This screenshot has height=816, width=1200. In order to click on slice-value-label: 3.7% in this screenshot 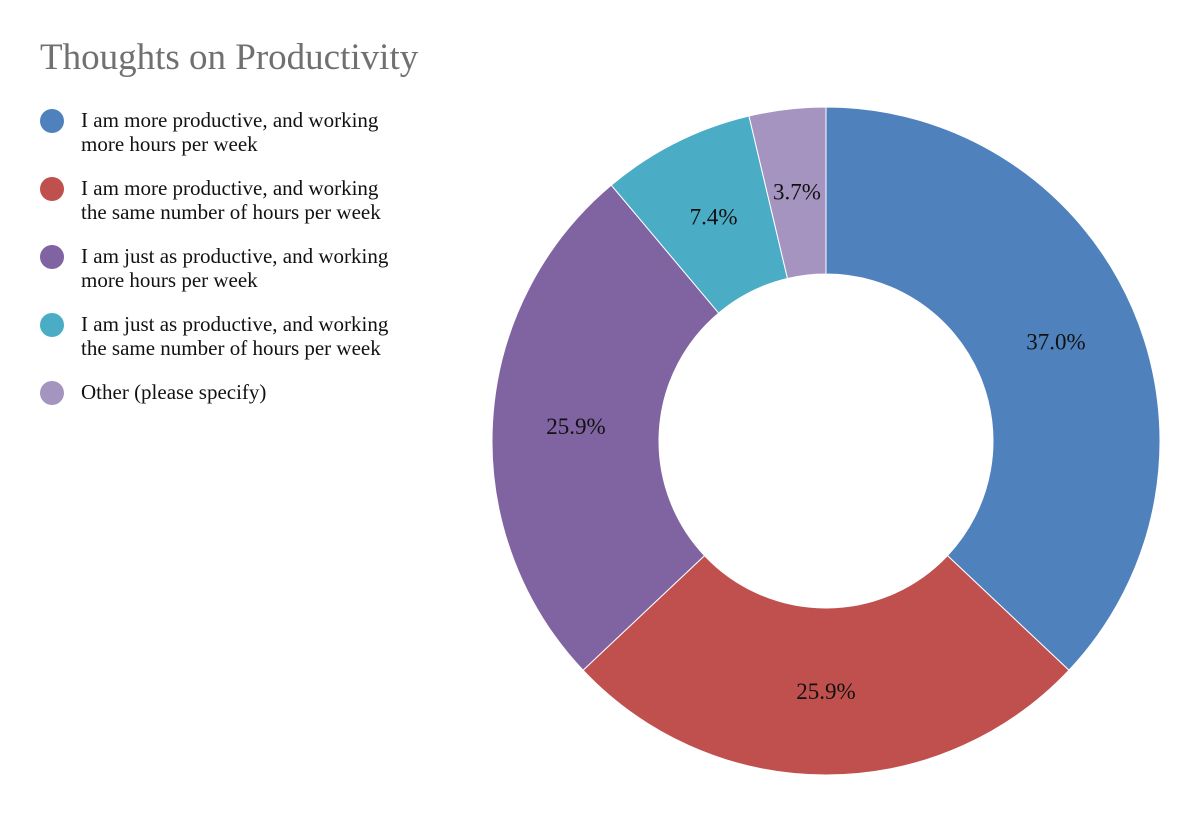, I will do `click(797, 192)`.